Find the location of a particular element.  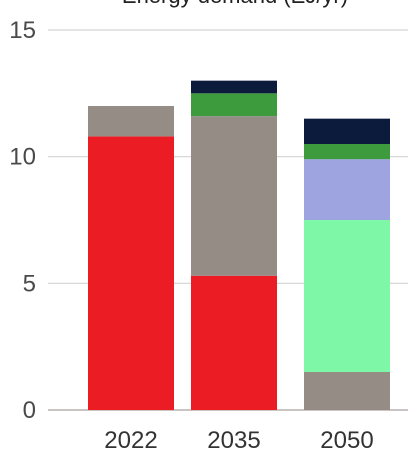

bar-segment-2050-s1 is located at coordinates (347, 391).